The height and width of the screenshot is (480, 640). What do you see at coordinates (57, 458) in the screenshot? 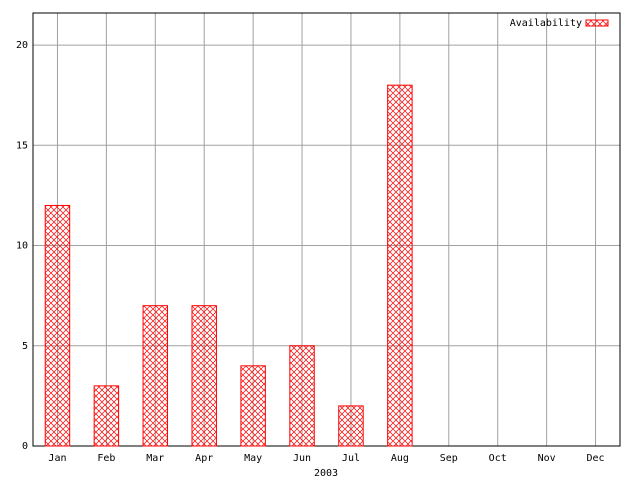
I see `x-tick-label: Jan` at bounding box center [57, 458].